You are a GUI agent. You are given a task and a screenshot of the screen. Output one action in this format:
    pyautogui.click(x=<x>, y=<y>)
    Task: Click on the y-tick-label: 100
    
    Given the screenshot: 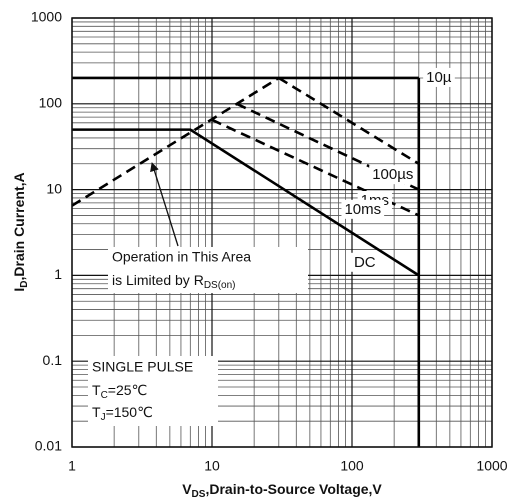 What is the action you would take?
    pyautogui.click(x=51, y=103)
    